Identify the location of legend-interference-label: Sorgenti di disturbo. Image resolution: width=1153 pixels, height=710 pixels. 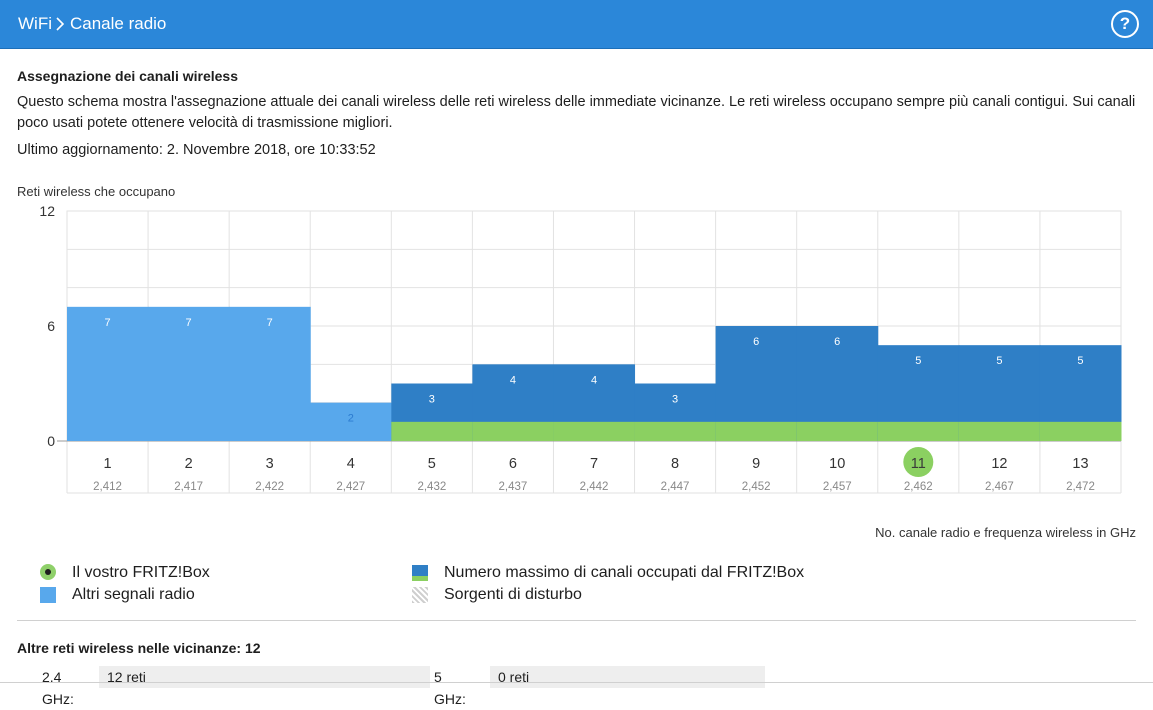
(513, 594).